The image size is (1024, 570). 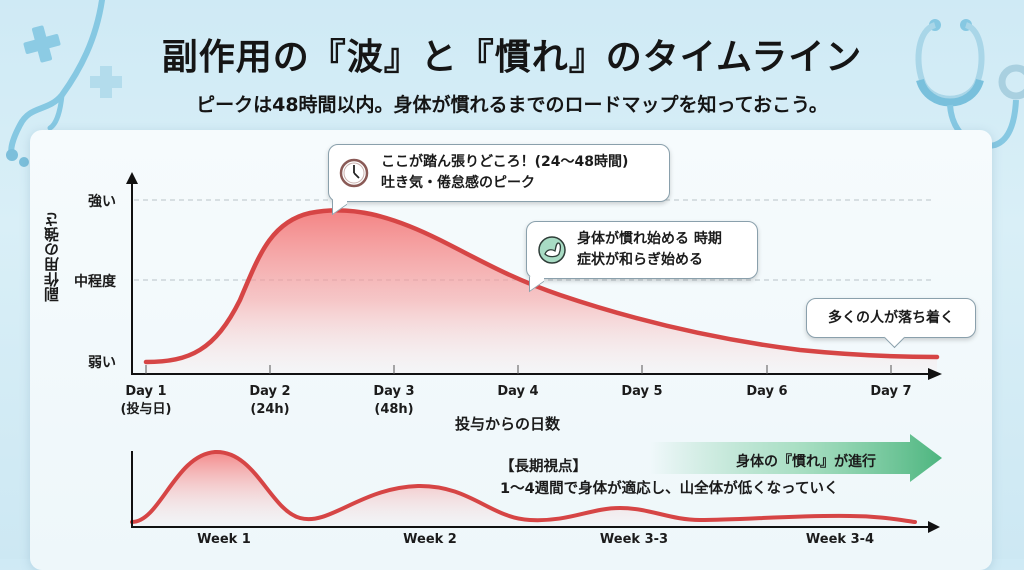 What do you see at coordinates (669, 478) in the screenshot?
I see `long-term-note: 【長期視点】 1〜4週間で身体が適応し、山全体が低くなっていく` at bounding box center [669, 478].